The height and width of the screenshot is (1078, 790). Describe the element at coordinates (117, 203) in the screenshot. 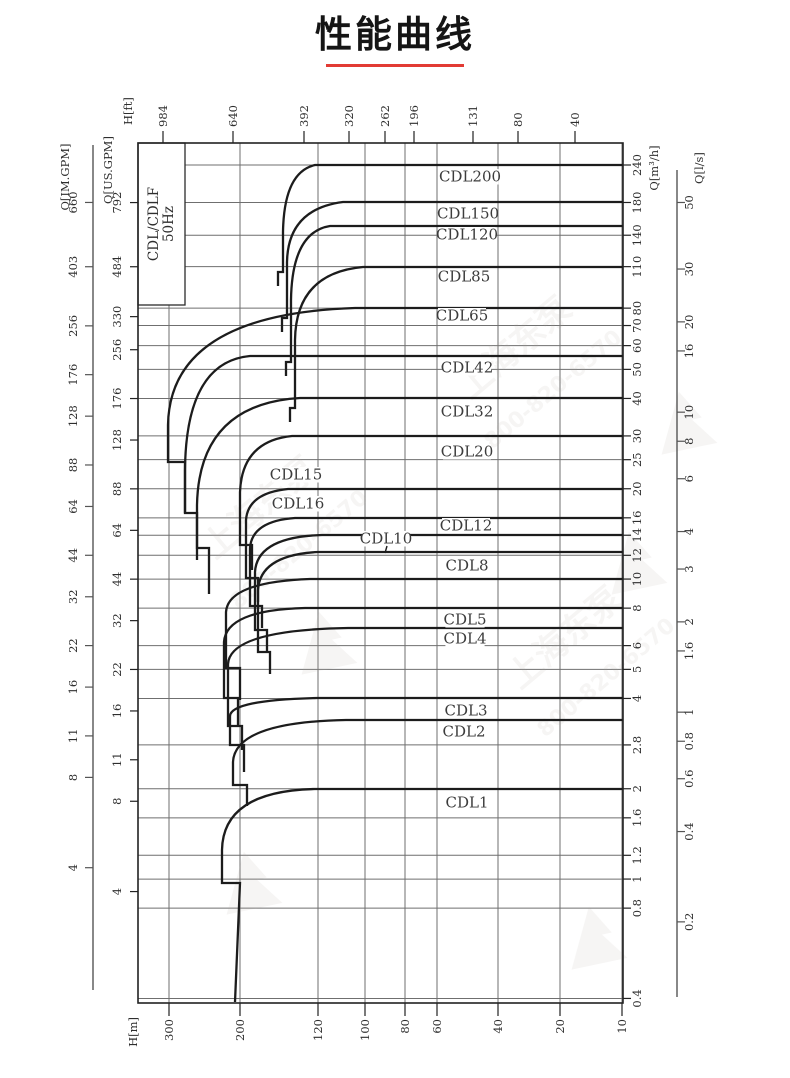

I see `us-gpm-tick-label: 792` at that location.